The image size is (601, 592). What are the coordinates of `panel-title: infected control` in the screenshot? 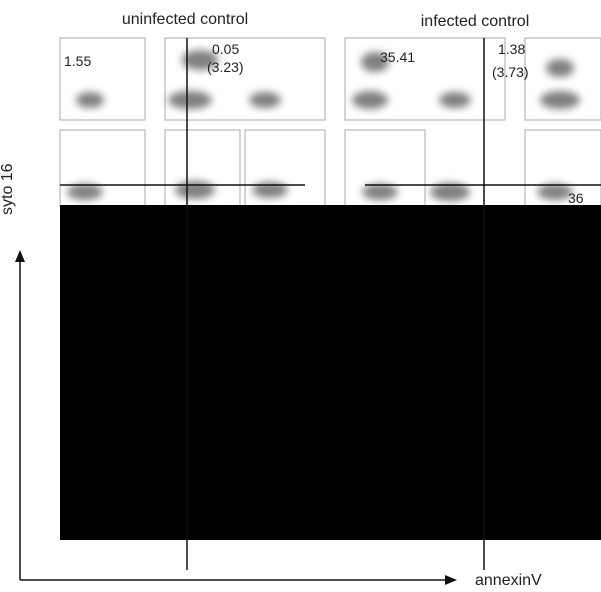 It's located at (475, 21).